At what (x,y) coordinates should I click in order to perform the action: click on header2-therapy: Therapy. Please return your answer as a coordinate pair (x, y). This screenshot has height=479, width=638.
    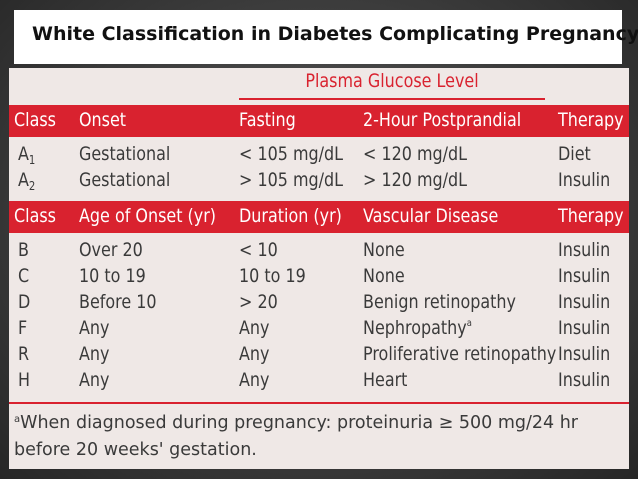
    Looking at the image, I should click on (591, 216).